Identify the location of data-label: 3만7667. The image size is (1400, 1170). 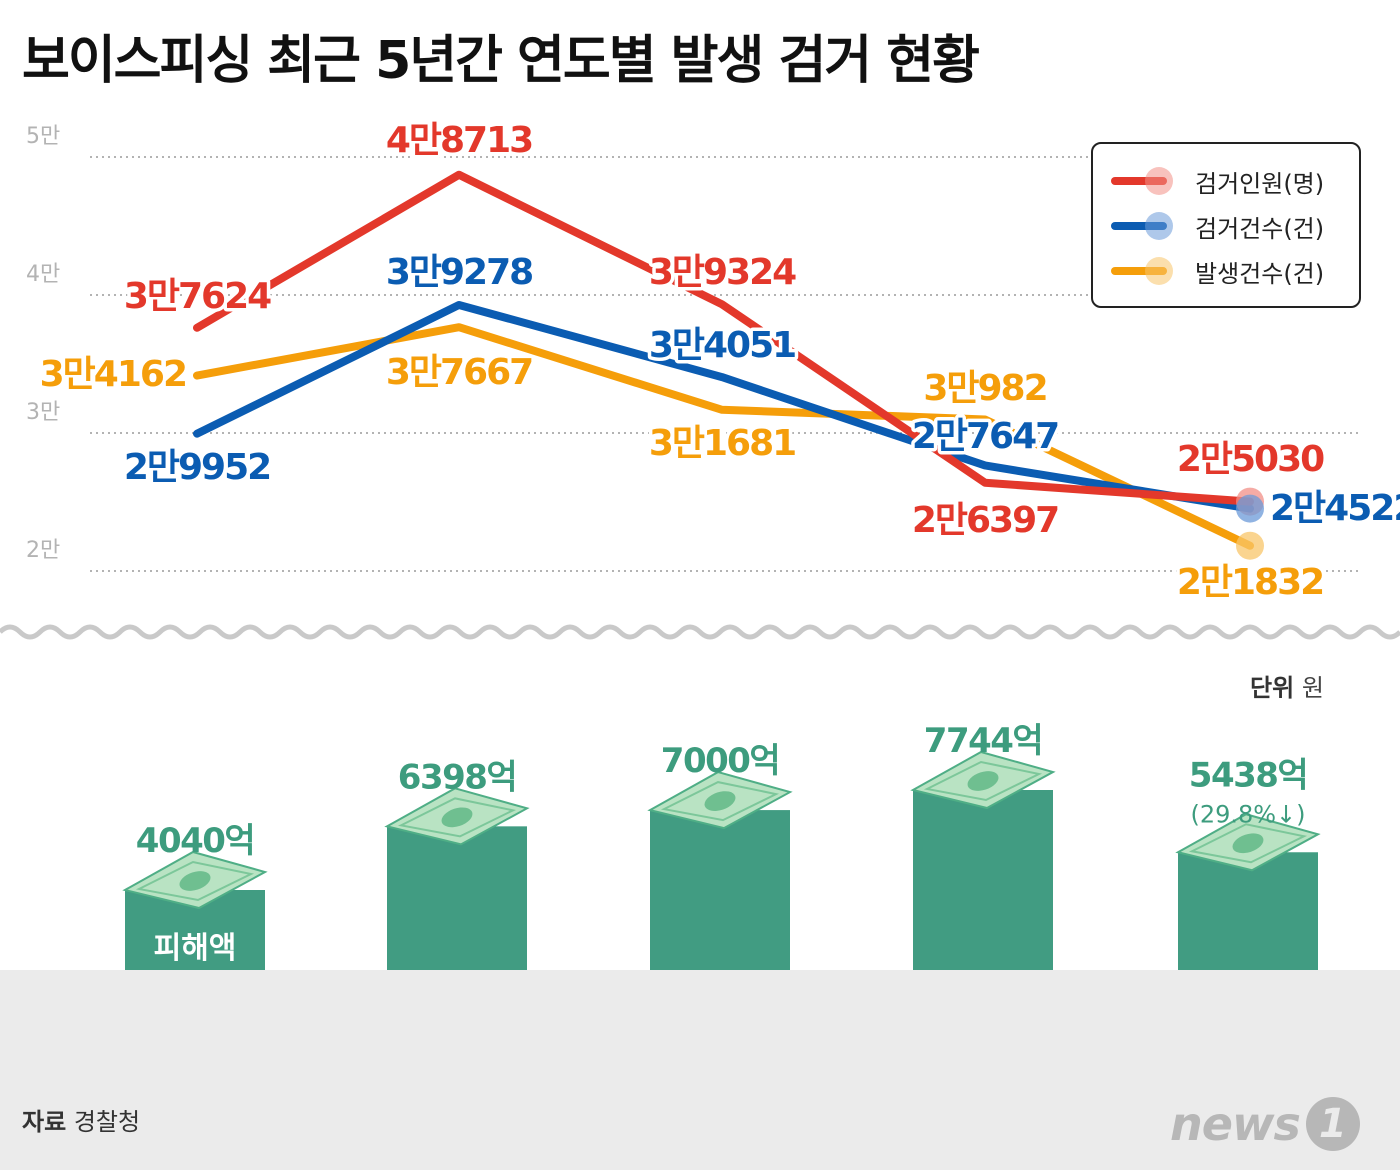
(459, 372).